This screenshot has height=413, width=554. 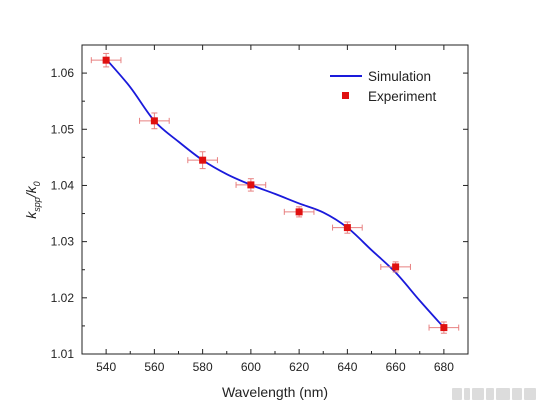 I want to click on x-tick-label: 660, so click(x=396, y=367).